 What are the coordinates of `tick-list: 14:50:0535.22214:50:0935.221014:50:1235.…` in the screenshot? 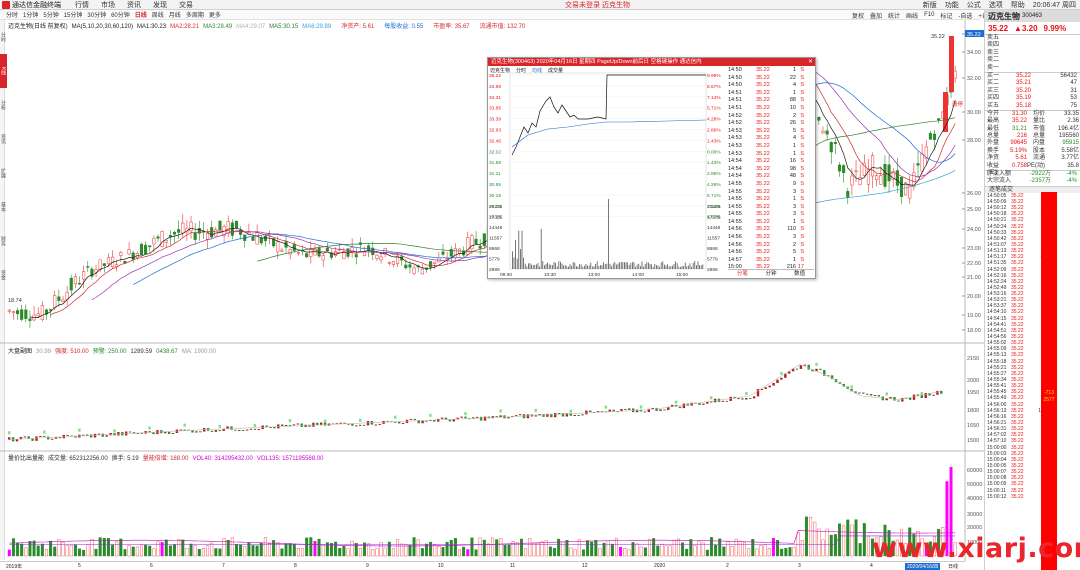 It's located at (1032, 346).